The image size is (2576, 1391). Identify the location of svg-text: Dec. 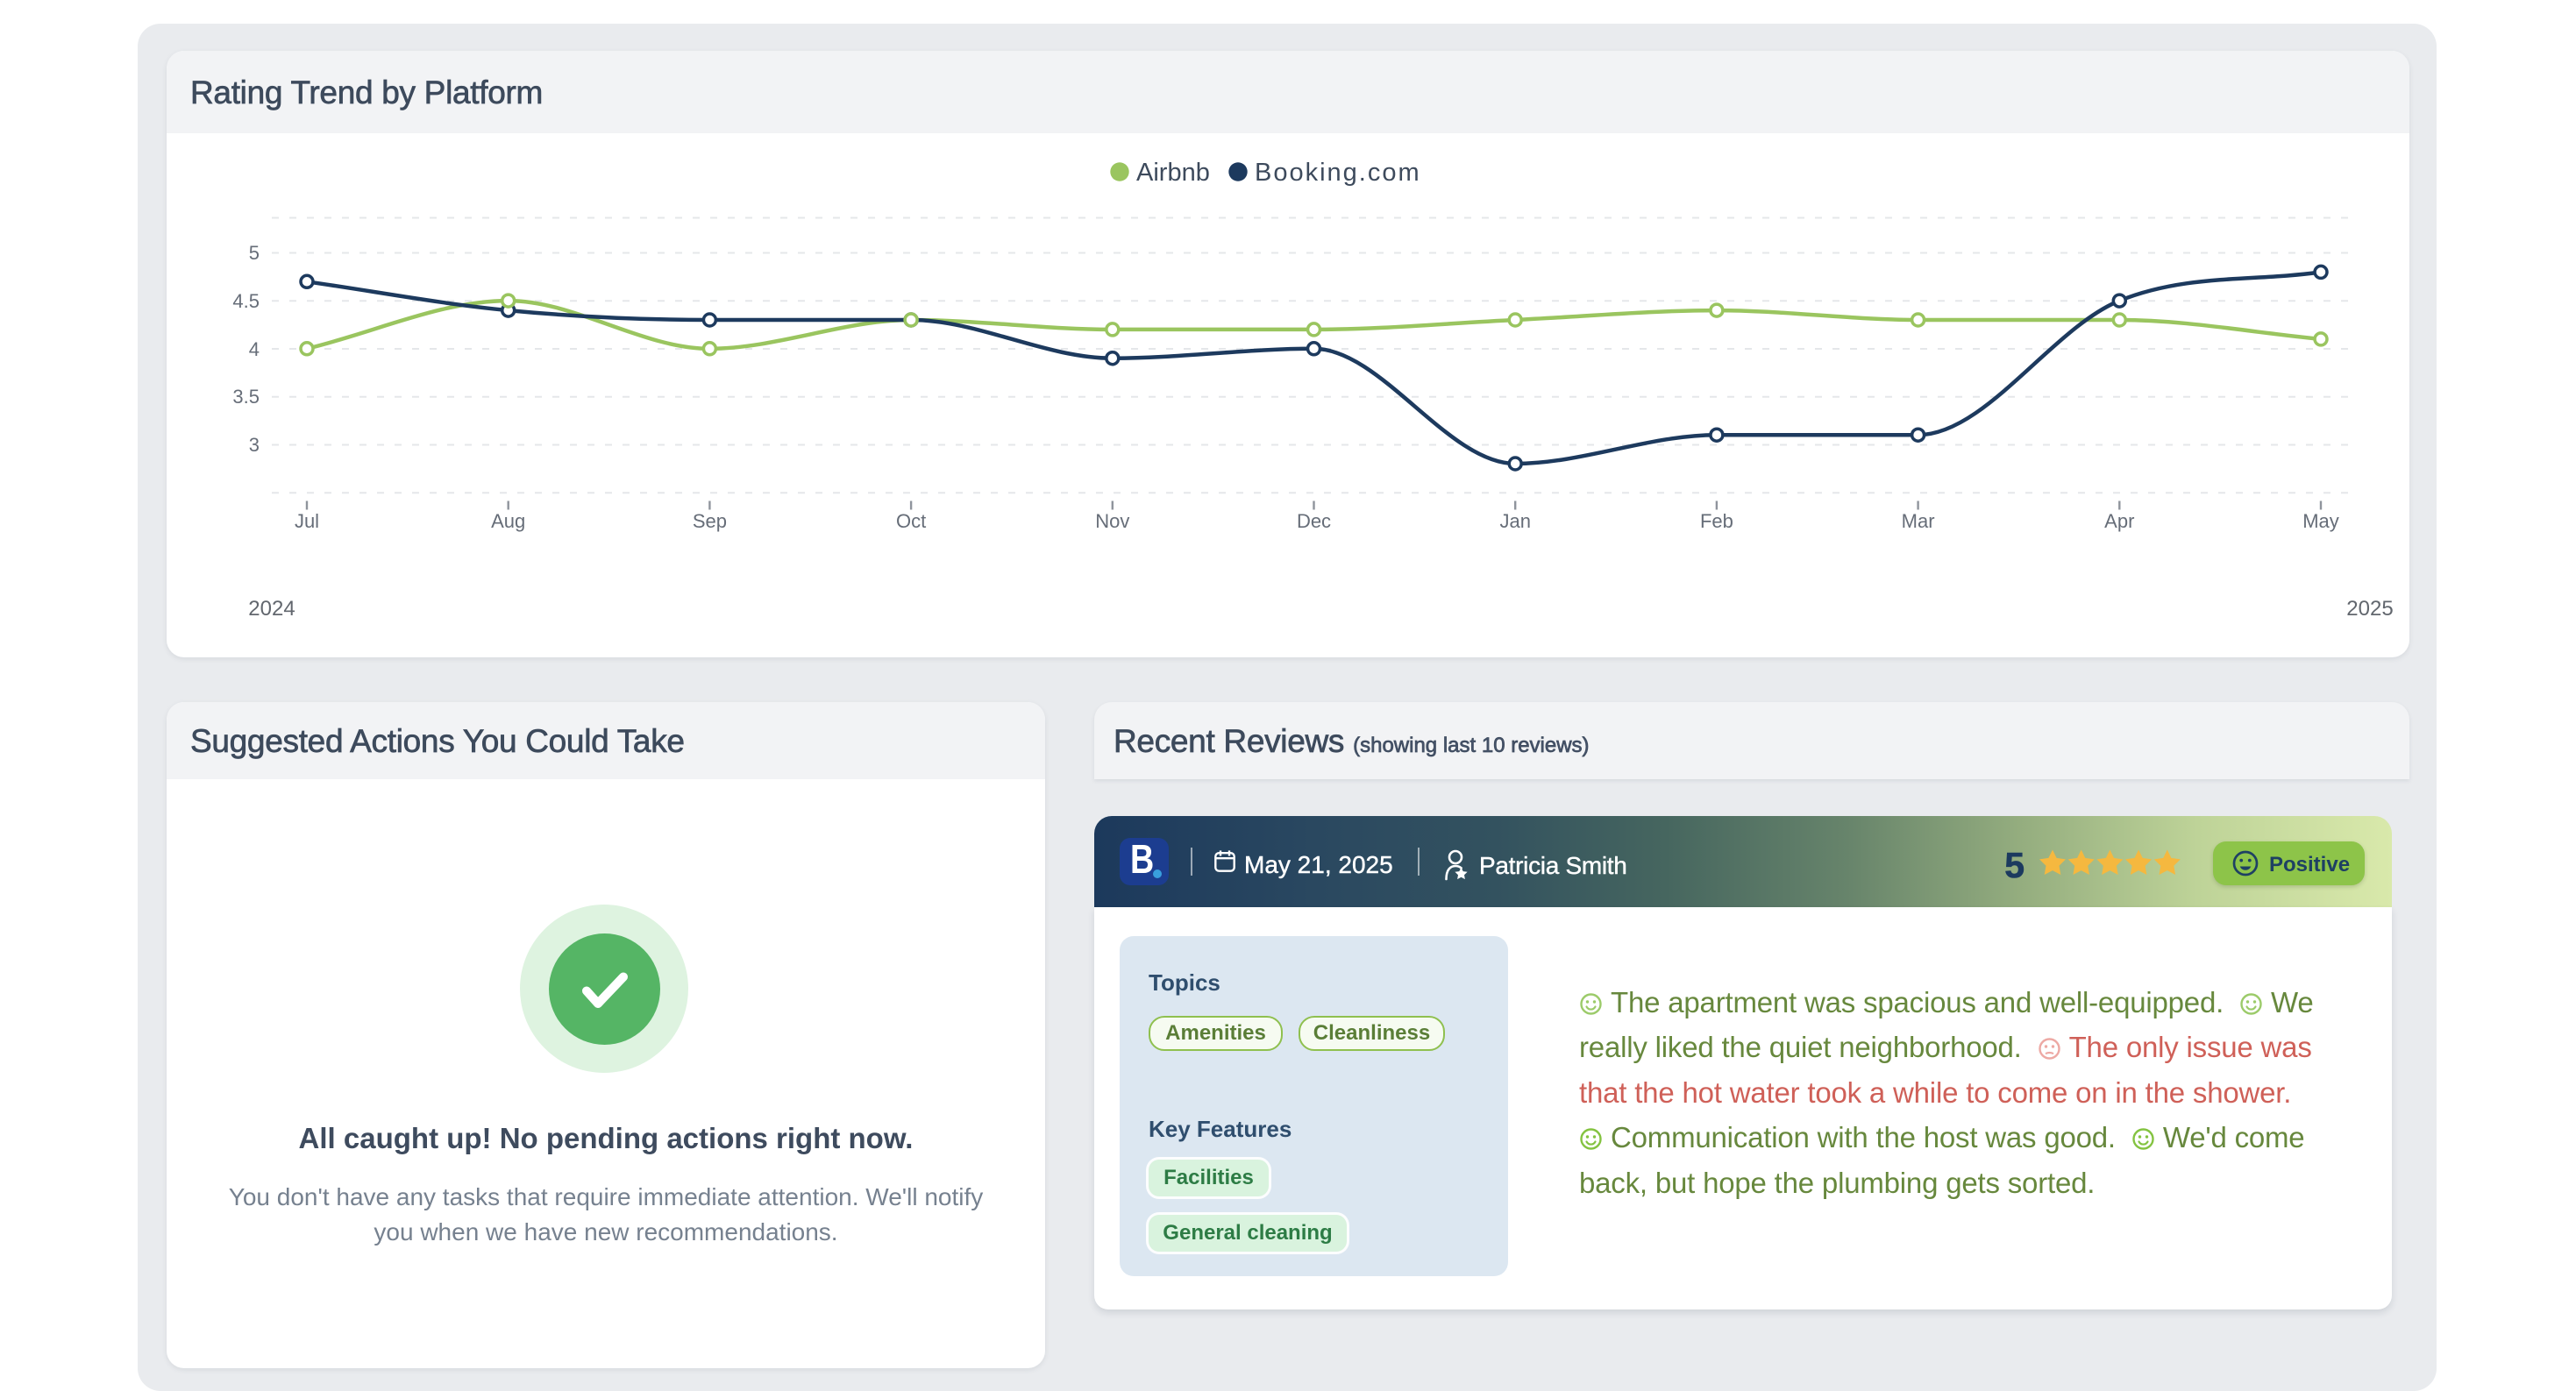
(1314, 521).